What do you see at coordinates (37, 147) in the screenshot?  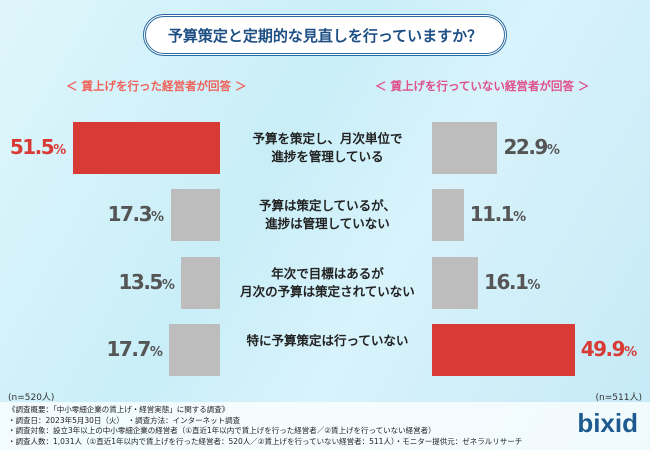 I see `left-value-label: 51.5%` at bounding box center [37, 147].